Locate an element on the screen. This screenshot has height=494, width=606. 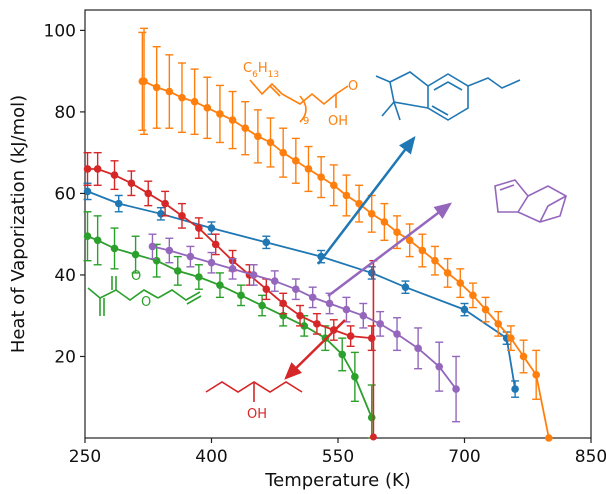
blue-arrow is located at coordinates (366, 200).